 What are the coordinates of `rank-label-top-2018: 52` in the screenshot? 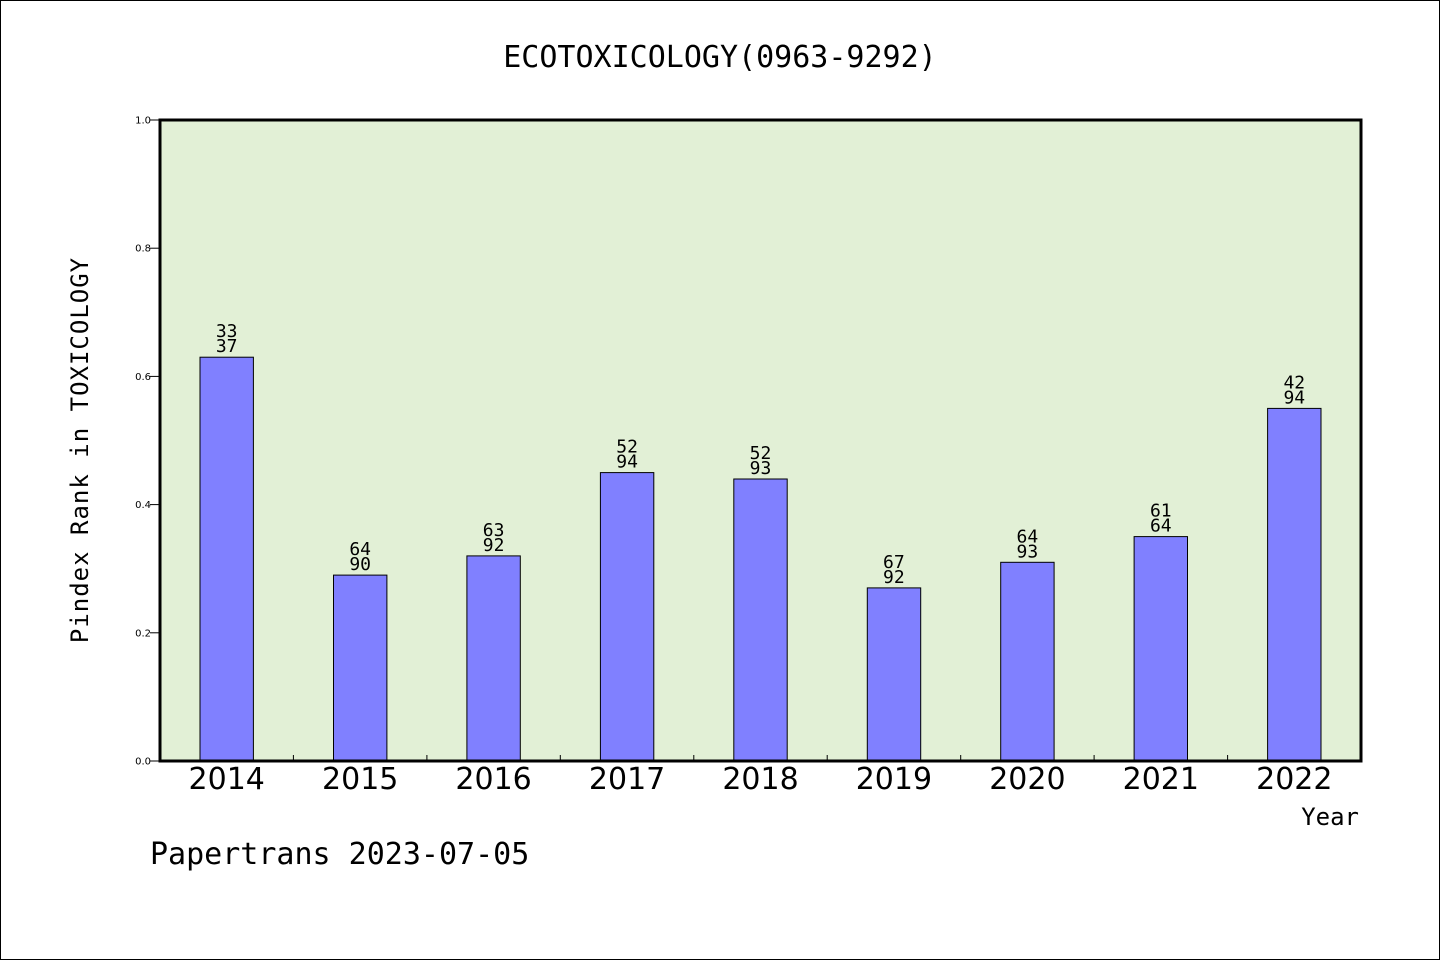 It's located at (761, 453).